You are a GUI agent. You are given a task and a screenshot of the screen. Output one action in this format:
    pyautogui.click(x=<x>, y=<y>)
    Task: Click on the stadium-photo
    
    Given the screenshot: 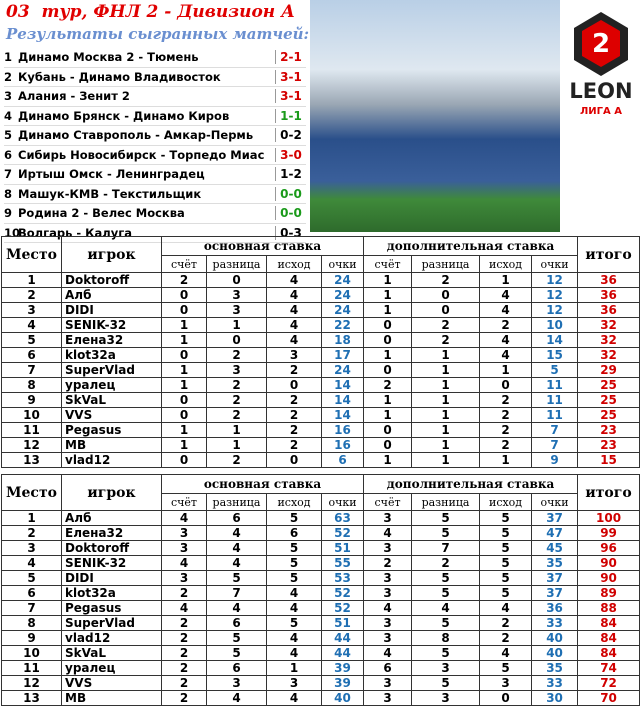 What is the action you would take?
    pyautogui.click(x=435, y=116)
    